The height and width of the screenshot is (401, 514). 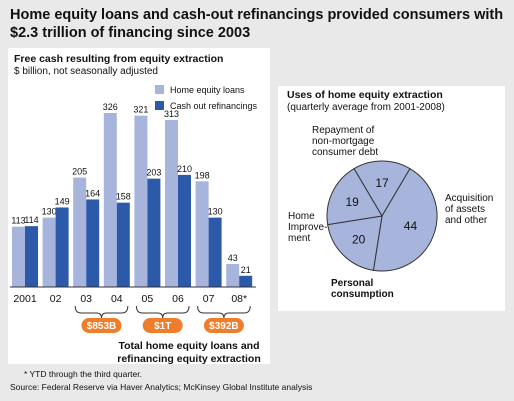 What do you see at coordinates (343, 141) in the screenshot?
I see `pie-category-label: non-mortgage` at bounding box center [343, 141].